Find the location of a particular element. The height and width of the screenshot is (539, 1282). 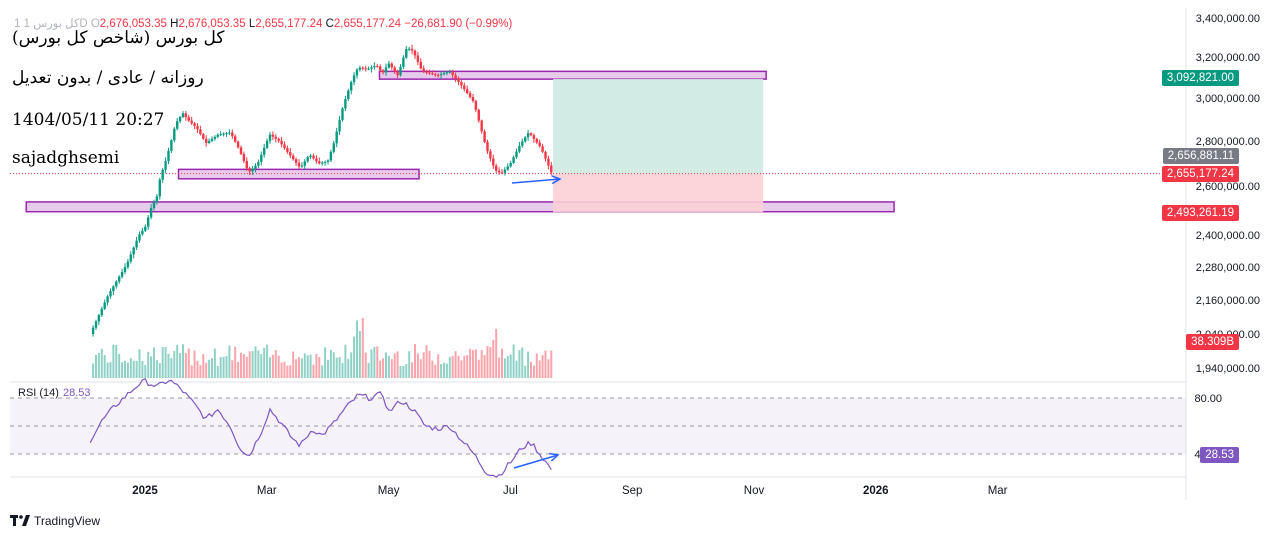

note-title: کل بورس (شاخص کل بورس) is located at coordinates (118, 38).